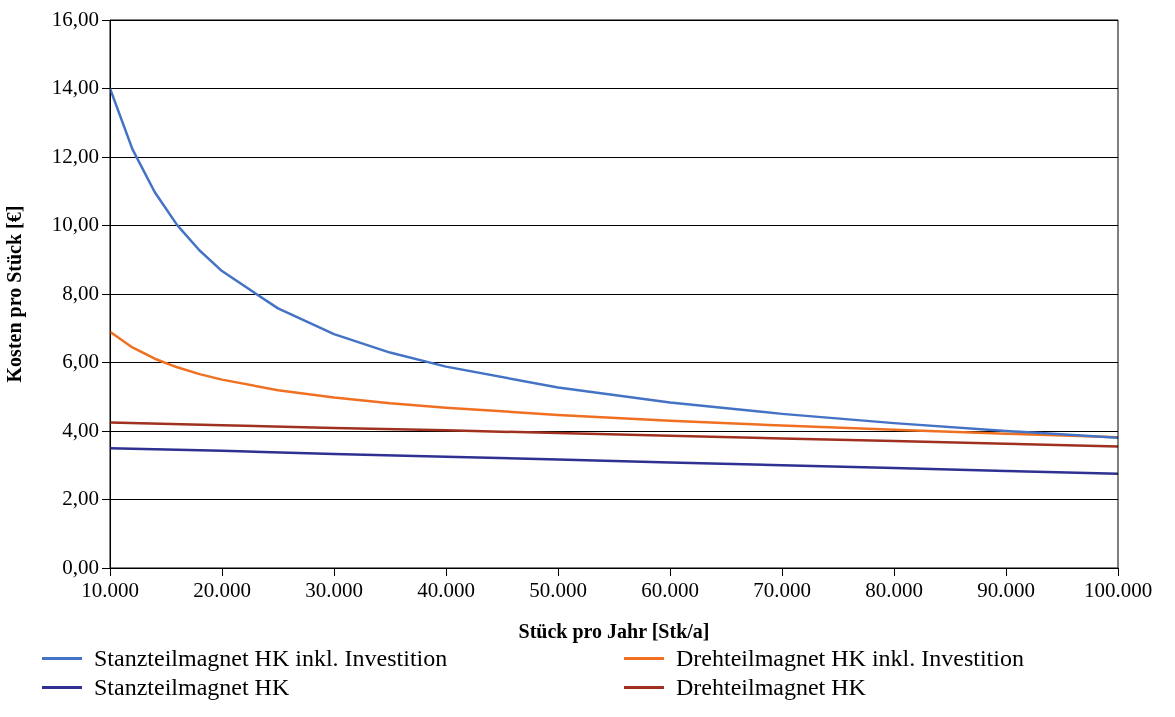 The image size is (1175, 717). Describe the element at coordinates (271, 658) in the screenshot. I see `legend-label: Stanzteilmagnet HK inkl. Investition` at that location.